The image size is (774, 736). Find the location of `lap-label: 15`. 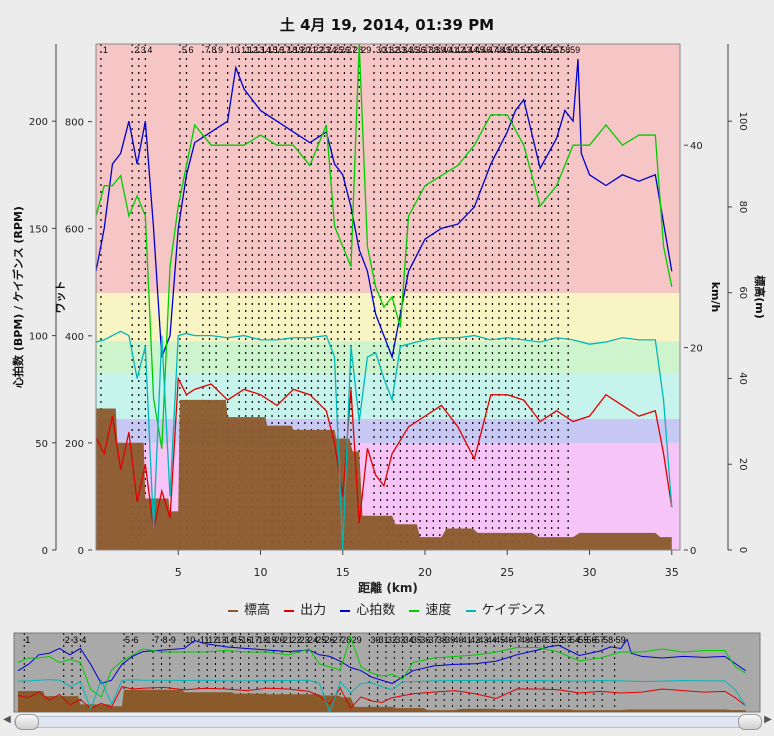

lap-label: 15 is located at coordinates (272, 50).